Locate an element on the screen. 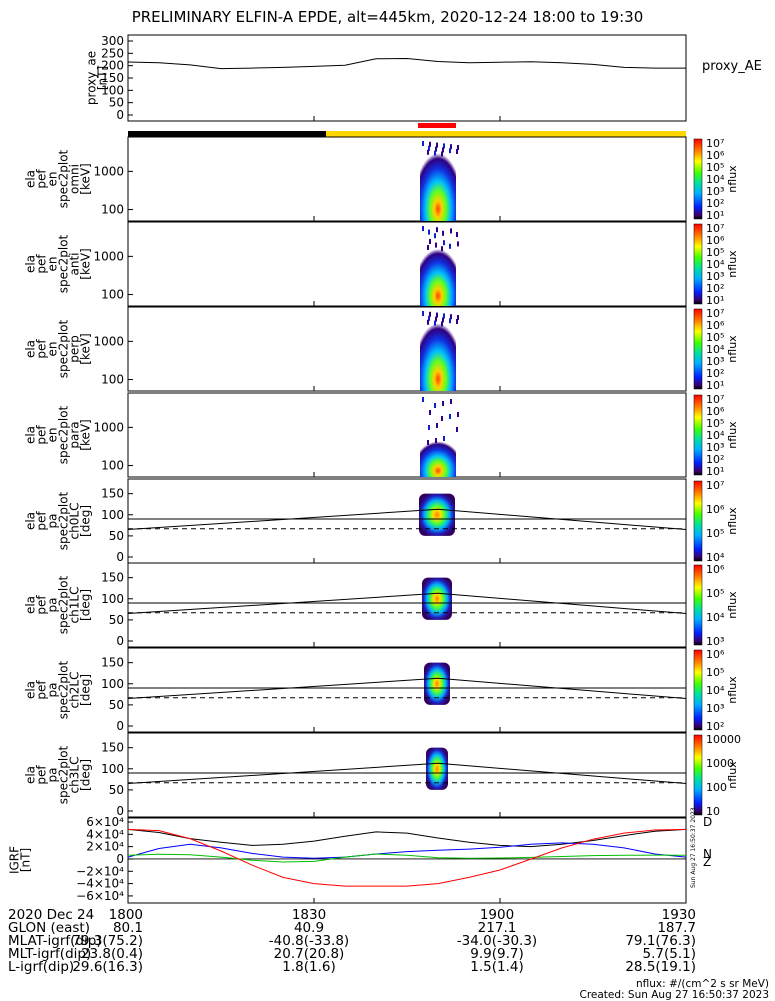 Image resolution: width=775 pixels, height=1001 pixels. pa-ch3LC-colorbar-label-text: nflux is located at coordinates (732, 775).